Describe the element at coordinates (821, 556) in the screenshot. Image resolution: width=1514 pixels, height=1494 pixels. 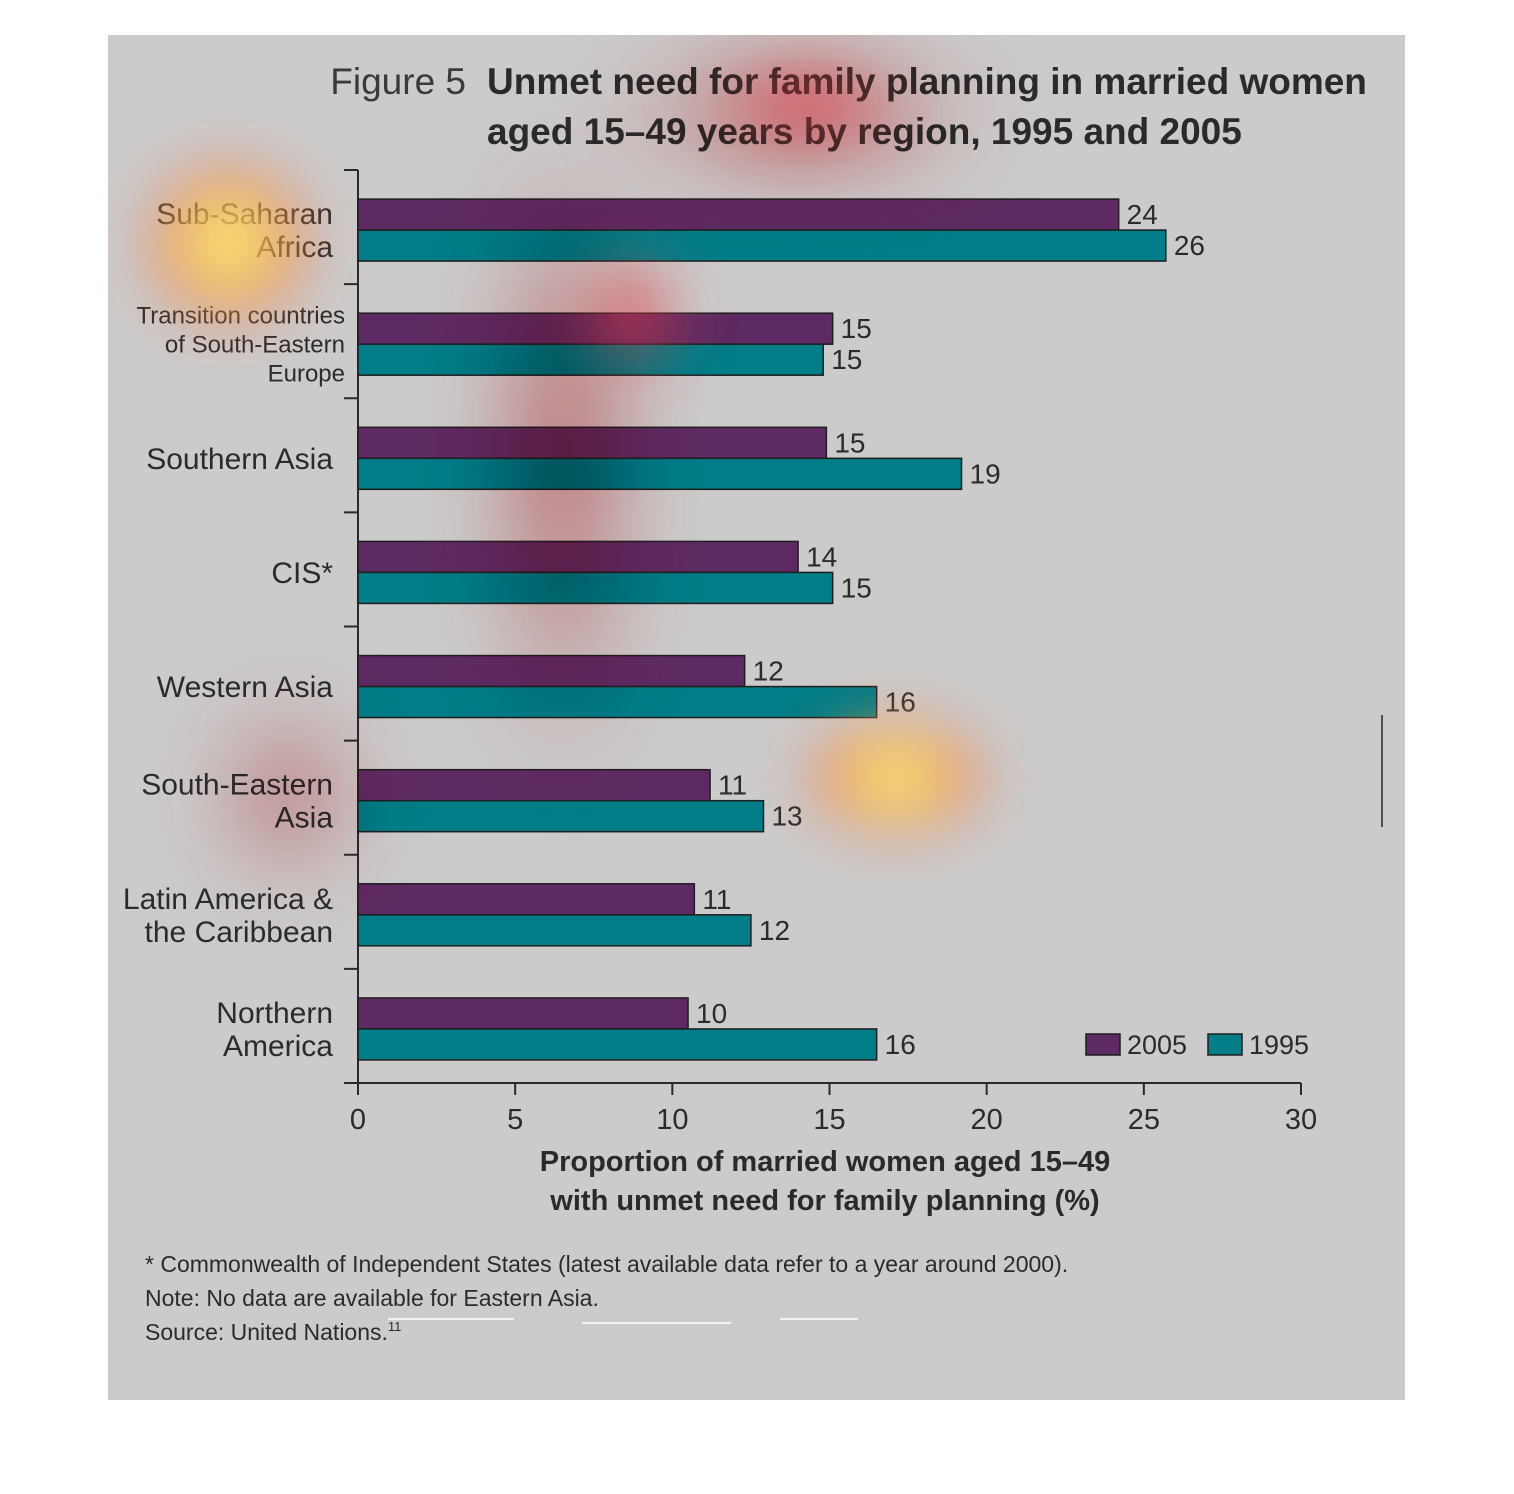
I see `value-label-2005: 14` at that location.